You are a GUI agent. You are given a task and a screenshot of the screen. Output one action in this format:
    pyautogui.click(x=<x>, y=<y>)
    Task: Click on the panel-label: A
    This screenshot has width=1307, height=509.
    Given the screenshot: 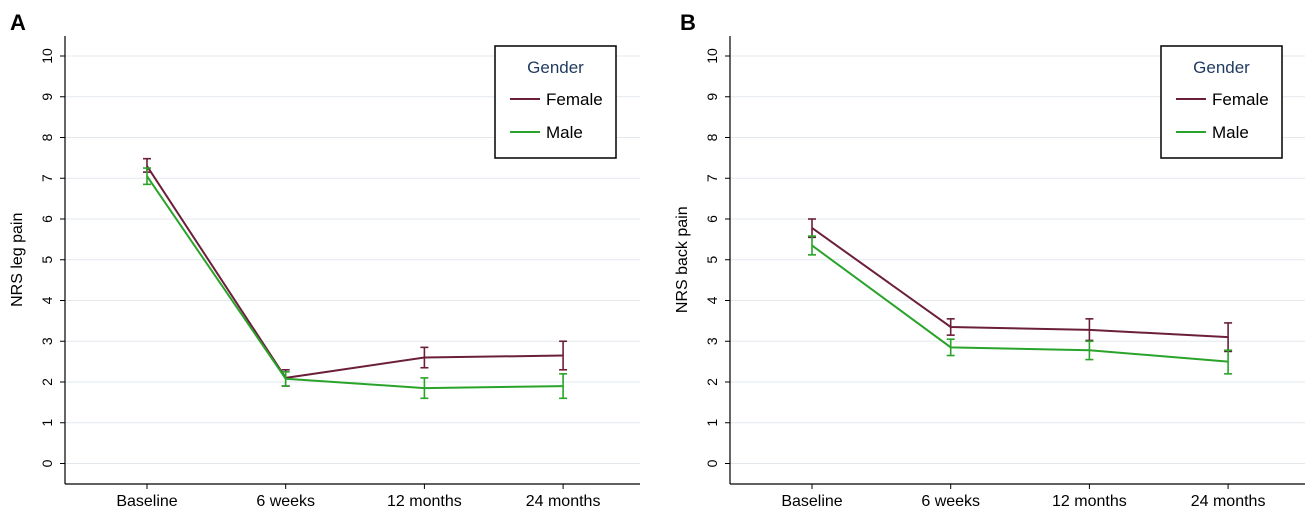 What is the action you would take?
    pyautogui.click(x=18, y=22)
    